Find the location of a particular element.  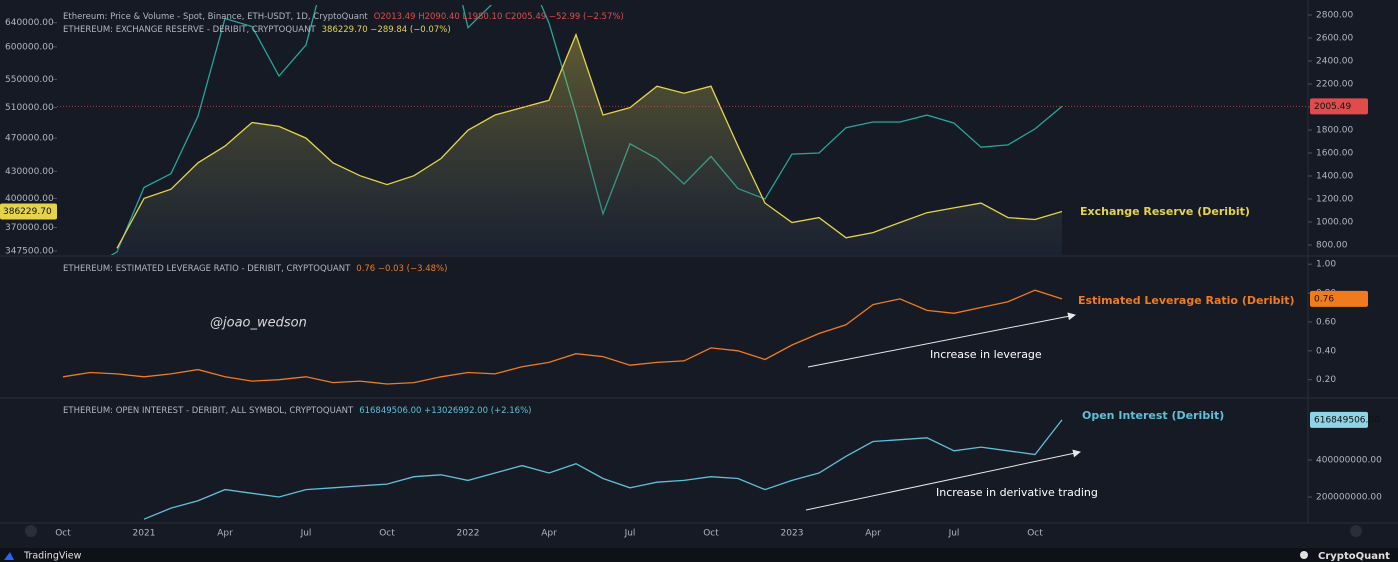

x-tick-label: 2022 is located at coordinates (468, 534).